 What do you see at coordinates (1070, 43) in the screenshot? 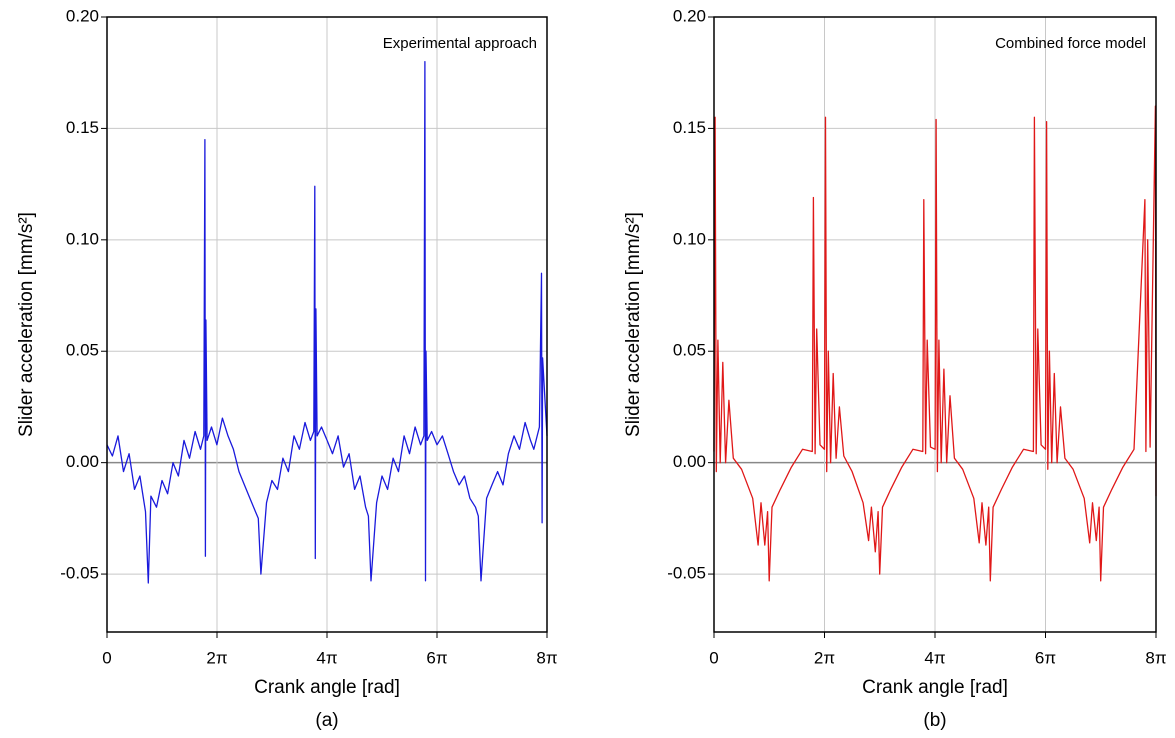
I see `annotation: Combined force model` at bounding box center [1070, 43].